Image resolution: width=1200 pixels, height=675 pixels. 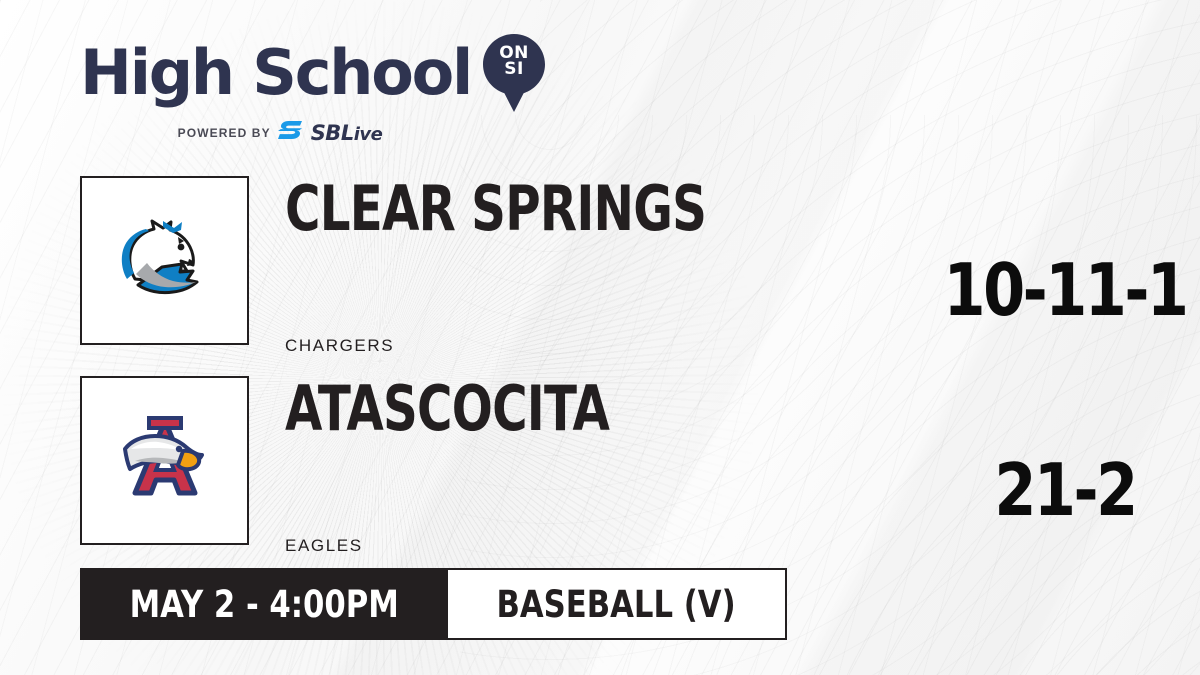 I want to click on brand-lockup: High School ON SI POWERED BY SBLive, so click(x=313, y=89).